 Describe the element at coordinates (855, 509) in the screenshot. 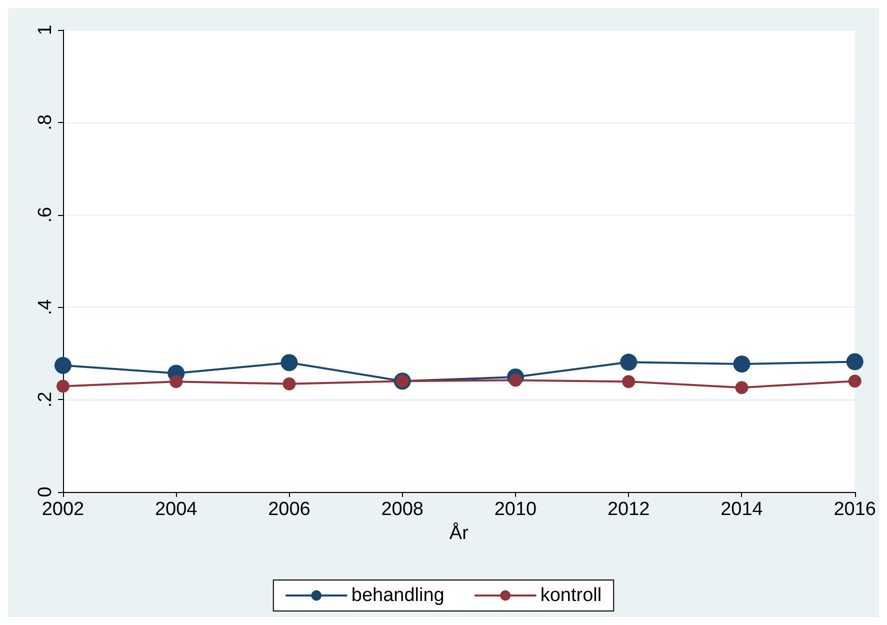

I see `x-tick-label: 2016` at that location.